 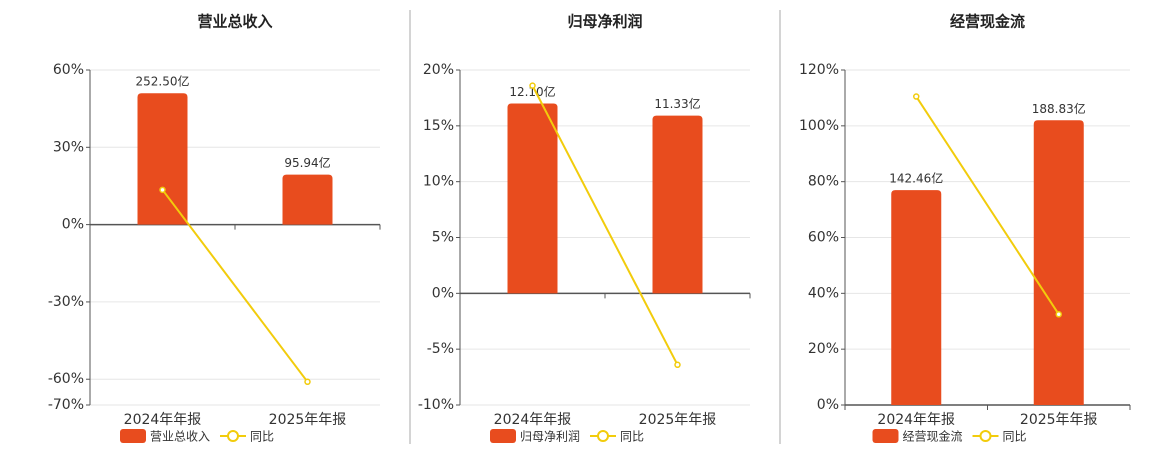 What do you see at coordinates (987, 22) in the screenshot?
I see `chart-title: 经营现金流` at bounding box center [987, 22].